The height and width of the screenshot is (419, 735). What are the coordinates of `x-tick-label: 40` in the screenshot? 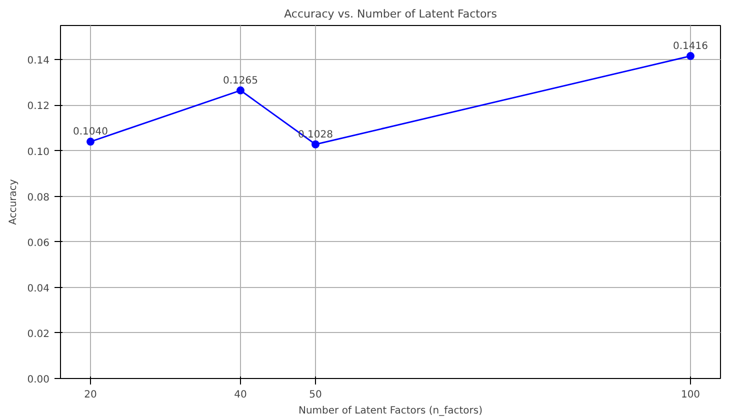 It's located at (240, 395).